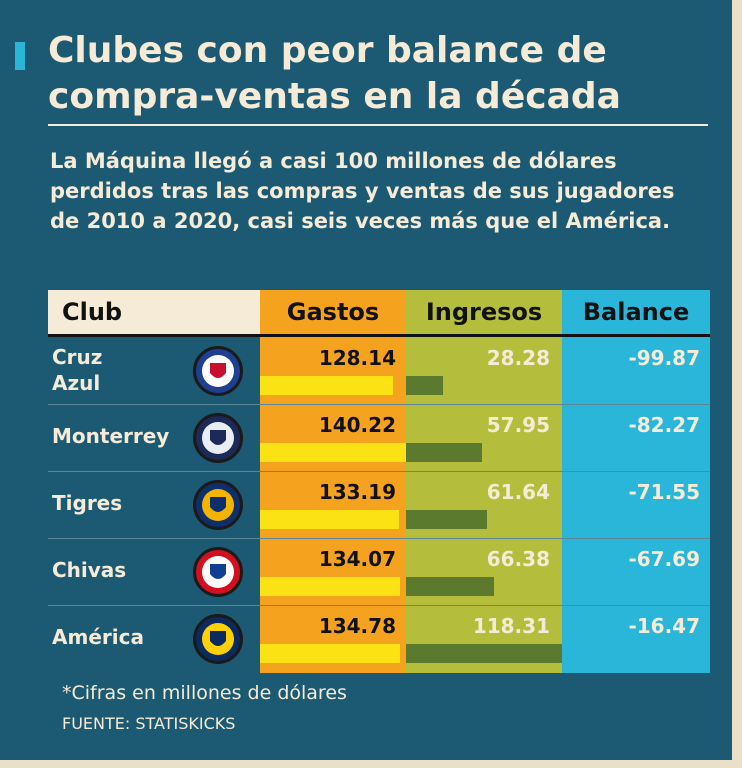 This screenshot has height=768, width=742. I want to click on ingresos-value: 61.64, so click(518, 492).